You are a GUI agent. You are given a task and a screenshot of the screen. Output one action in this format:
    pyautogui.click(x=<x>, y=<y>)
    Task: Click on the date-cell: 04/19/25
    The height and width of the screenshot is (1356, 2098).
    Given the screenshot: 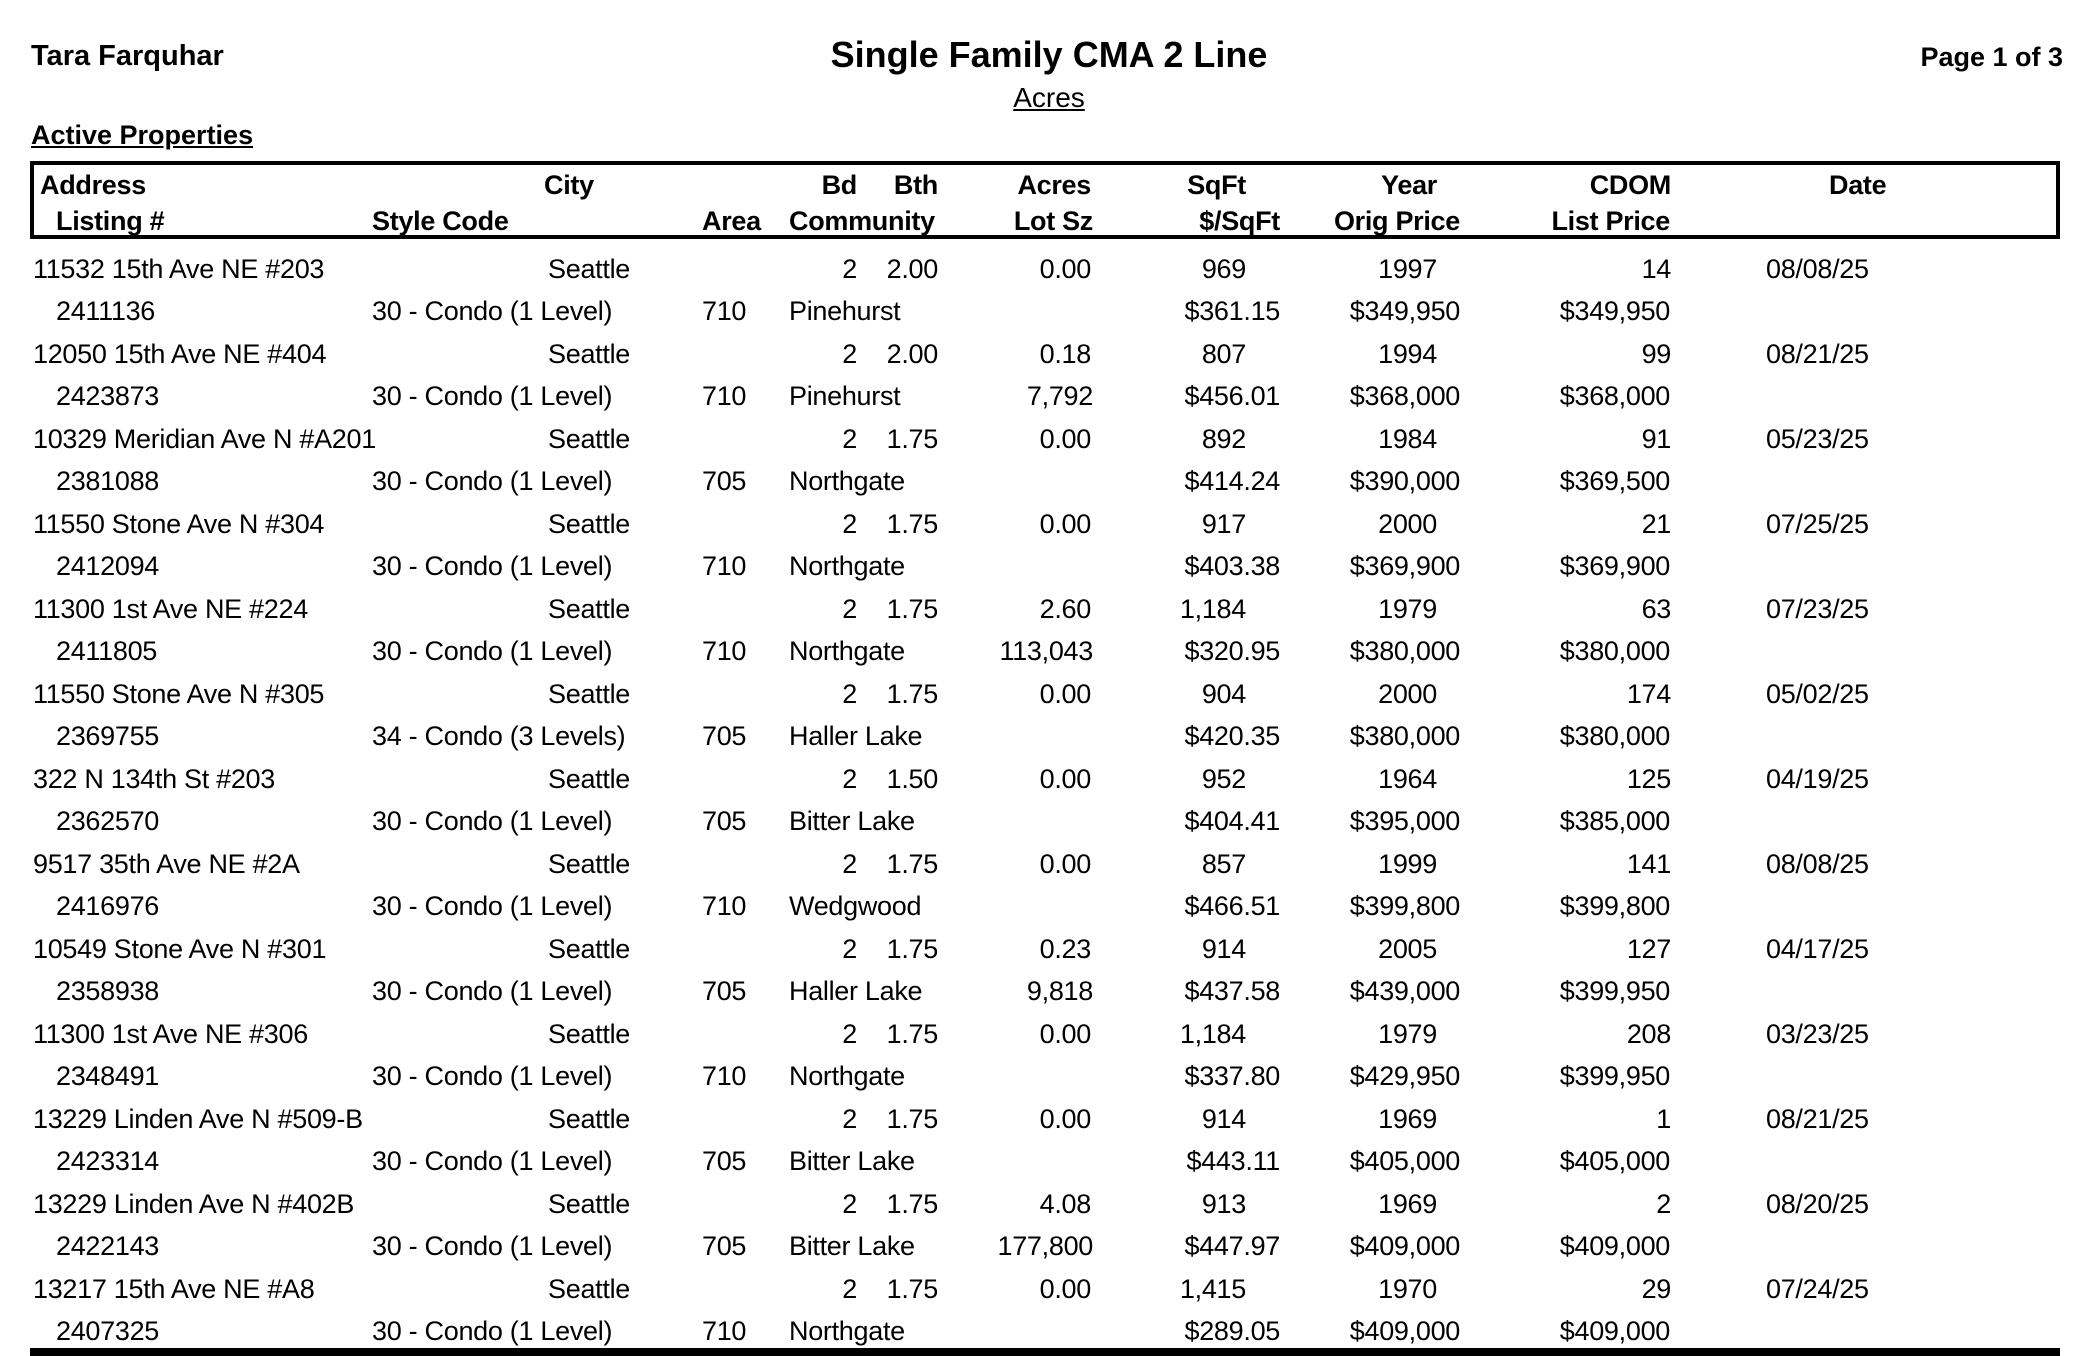 What is the action you would take?
    pyautogui.click(x=1817, y=778)
    